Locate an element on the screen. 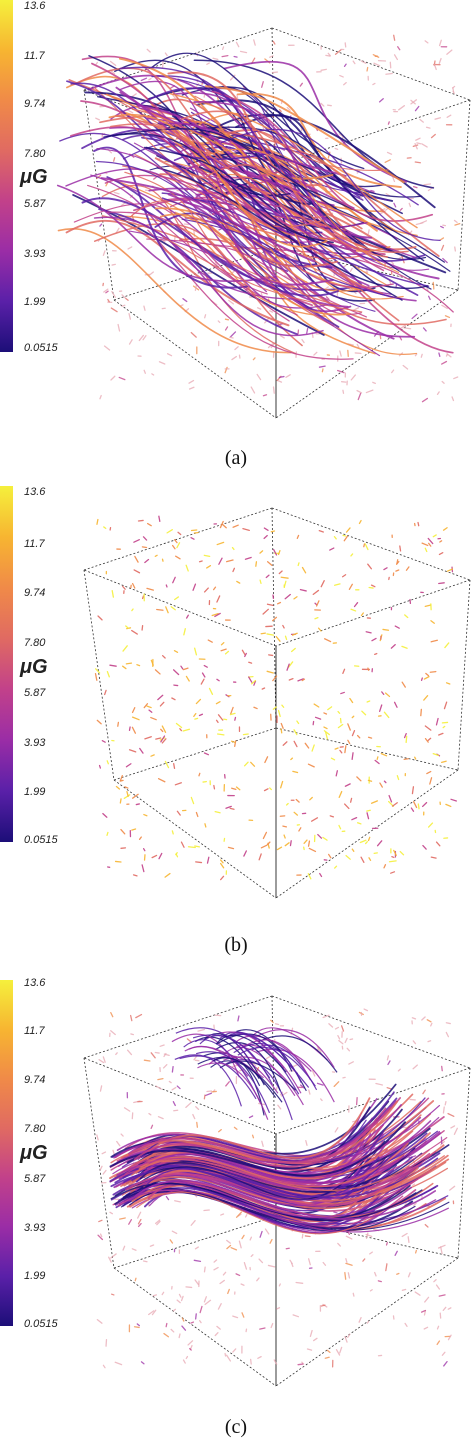 This screenshot has width=472, height=1446. colorbar-tick-c-2: 9.74 is located at coordinates (35, 1080).